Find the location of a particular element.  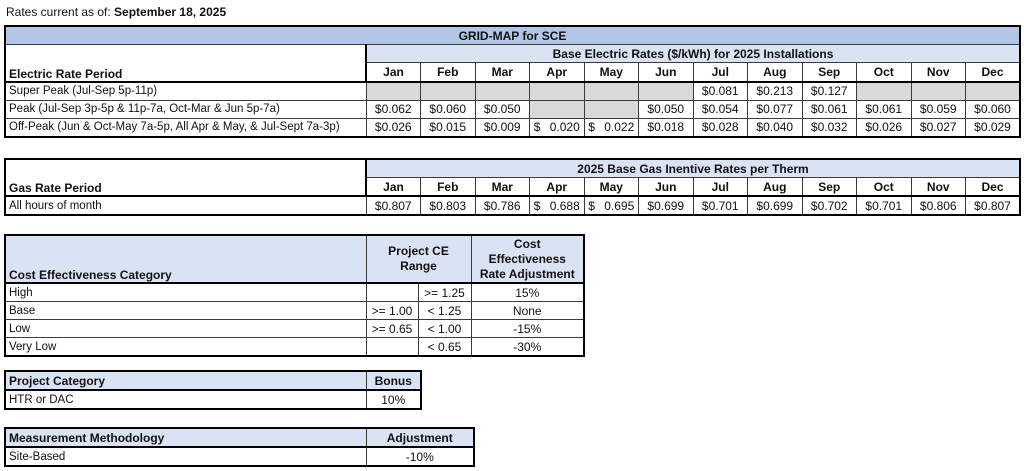

rate-cell: $0.786 is located at coordinates (502, 205).